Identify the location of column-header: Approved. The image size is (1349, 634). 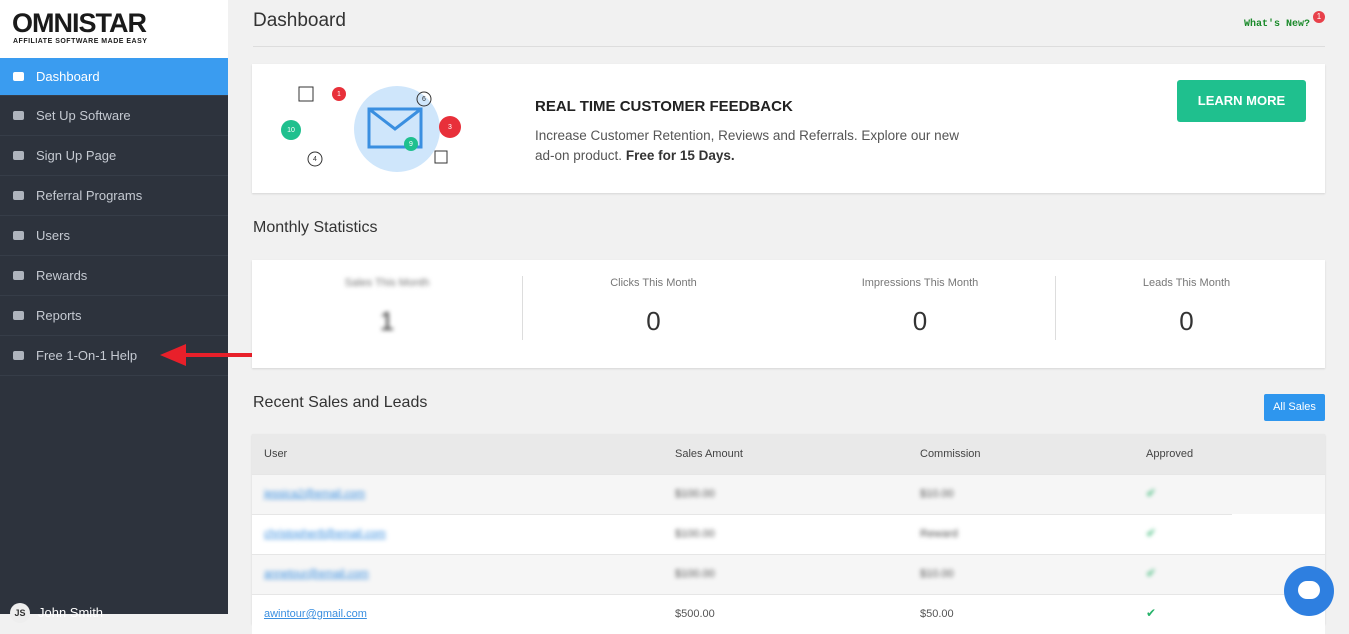
(1170, 454).